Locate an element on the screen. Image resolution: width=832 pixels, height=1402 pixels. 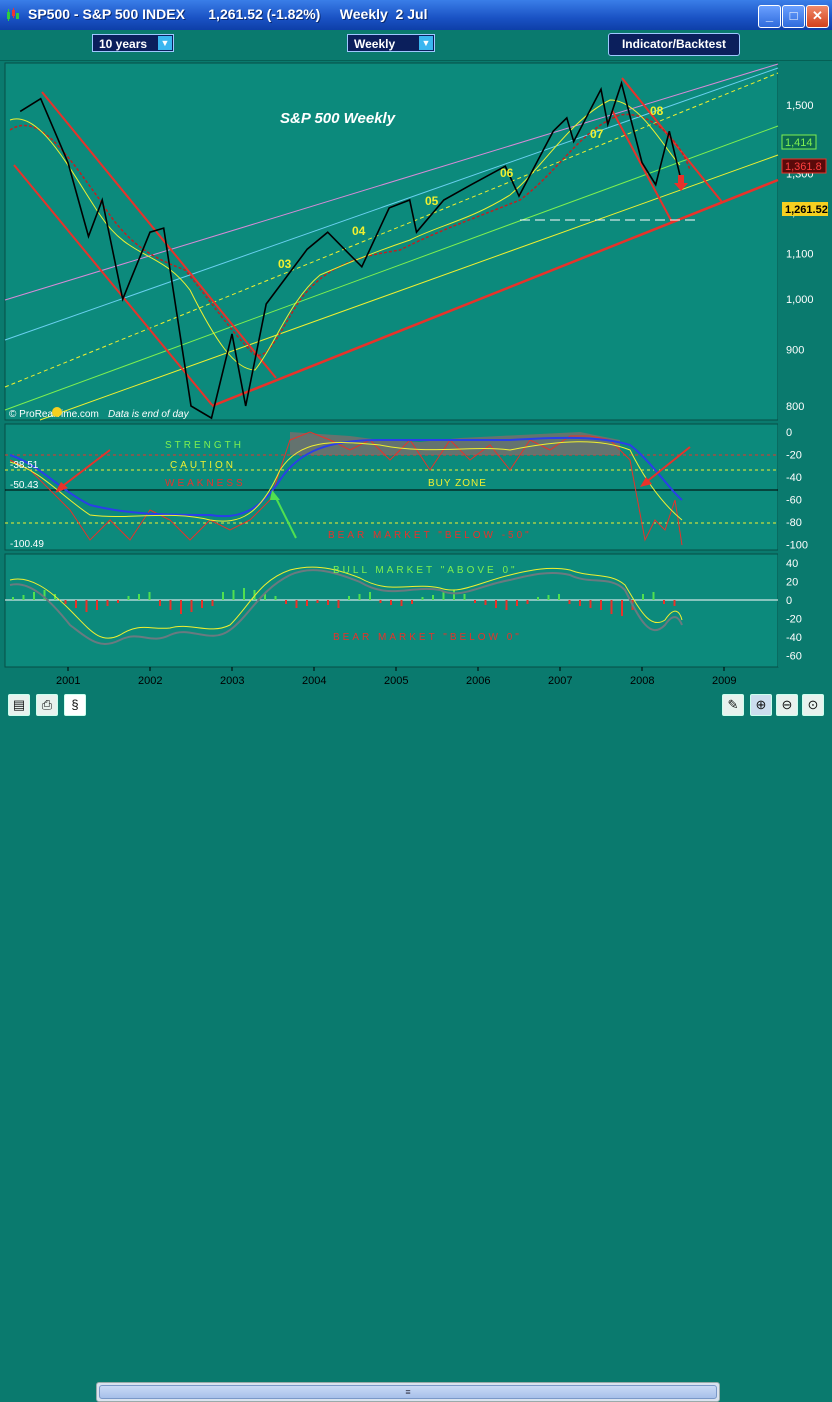
zoom-fit-icon: ⊙ is located at coordinates (813, 705).